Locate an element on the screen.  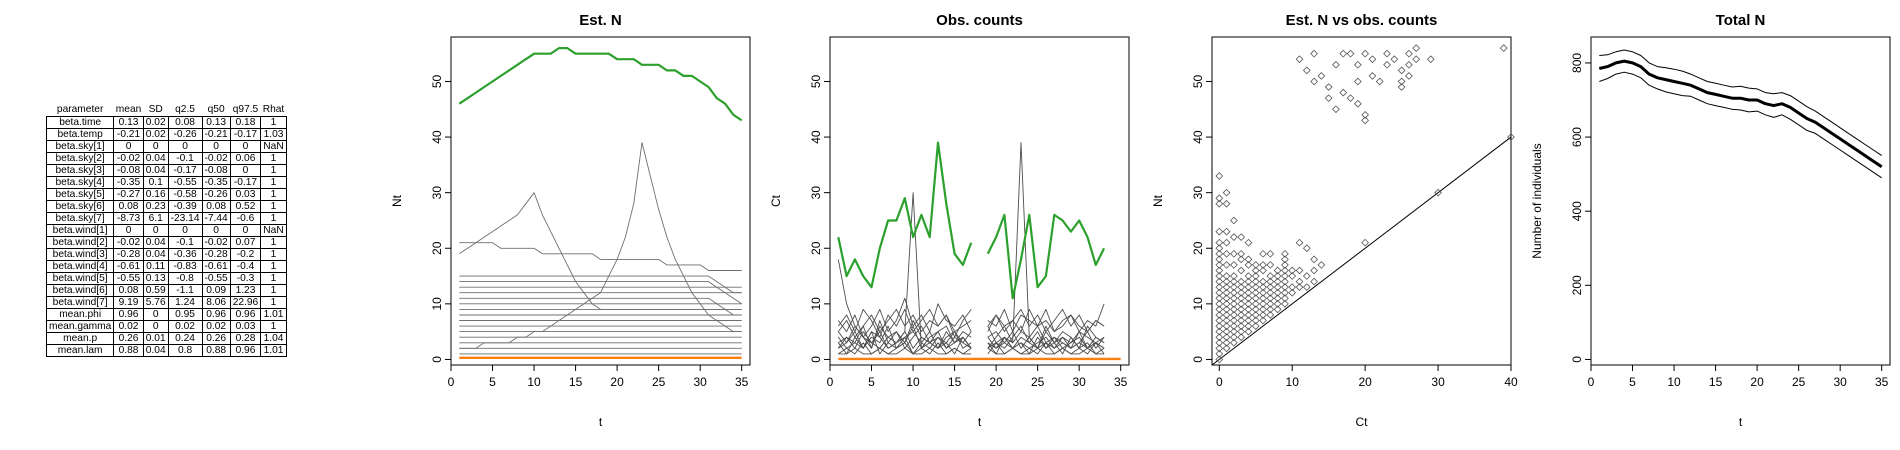
y-tick-label: 0 is located at coordinates (1577, 359).